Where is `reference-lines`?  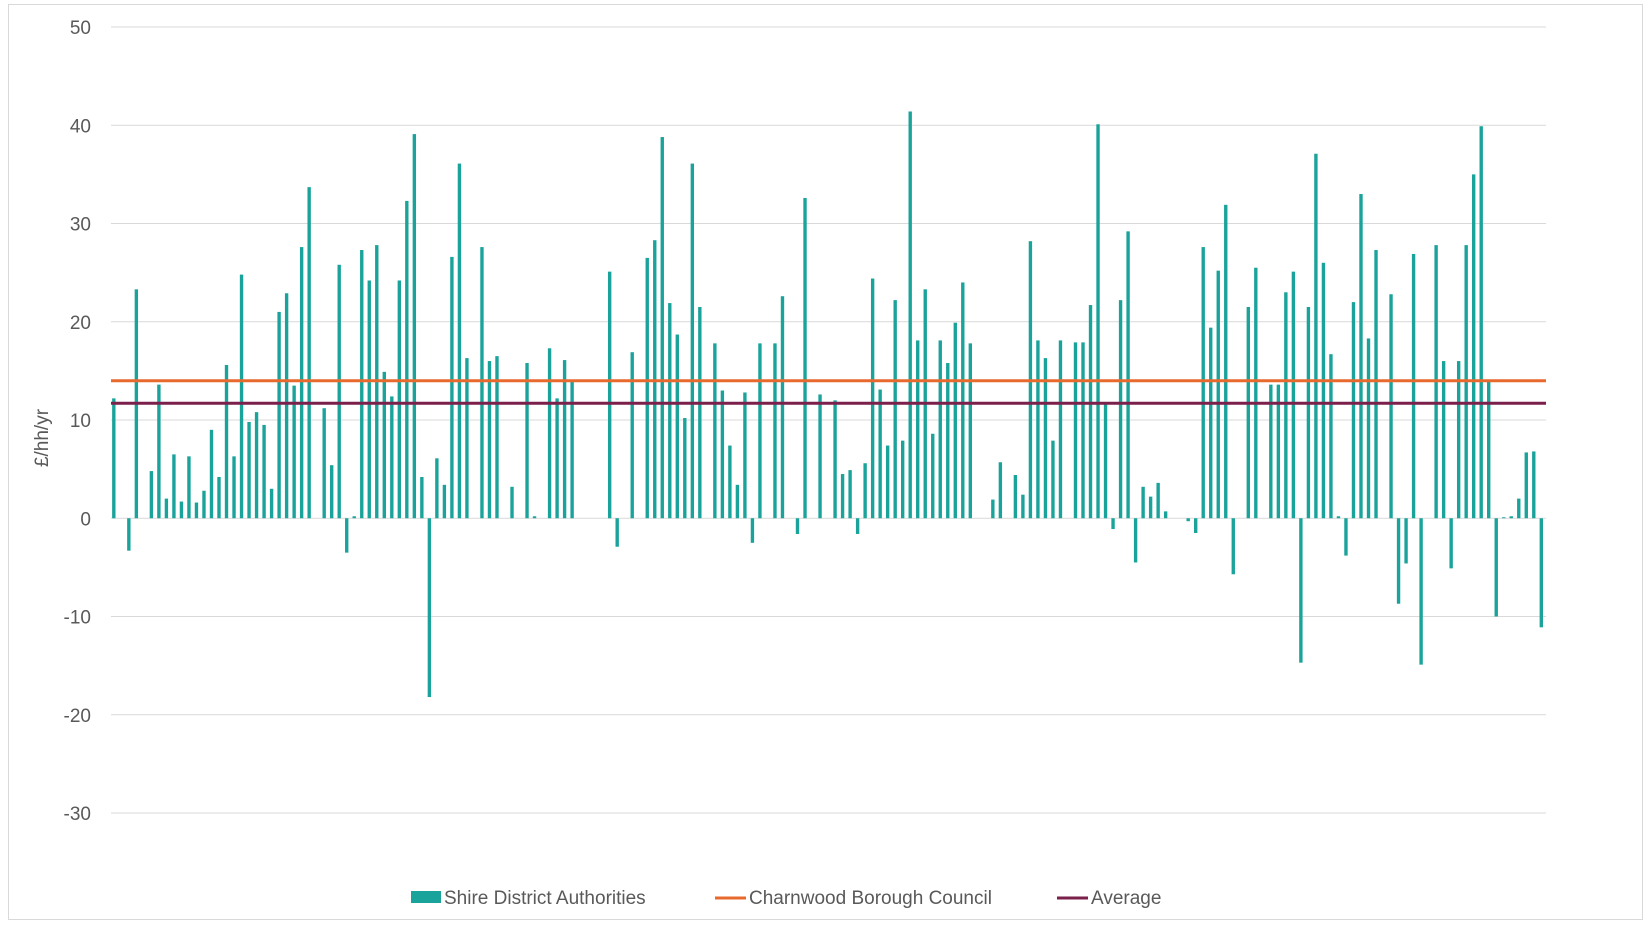
reference-lines is located at coordinates (828, 392).